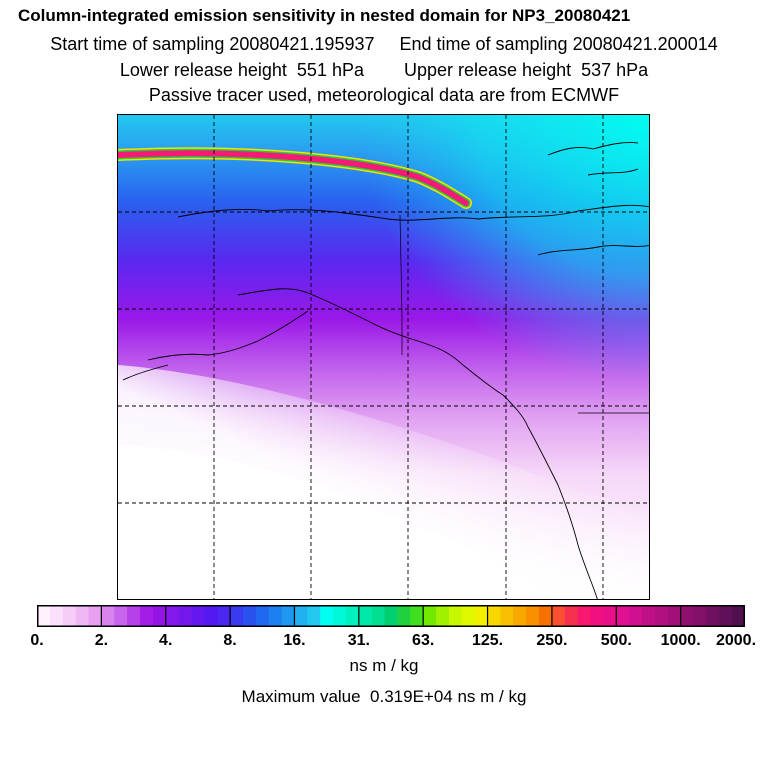  What do you see at coordinates (337, 522) in the screenshot?
I see `zero-region` at bounding box center [337, 522].